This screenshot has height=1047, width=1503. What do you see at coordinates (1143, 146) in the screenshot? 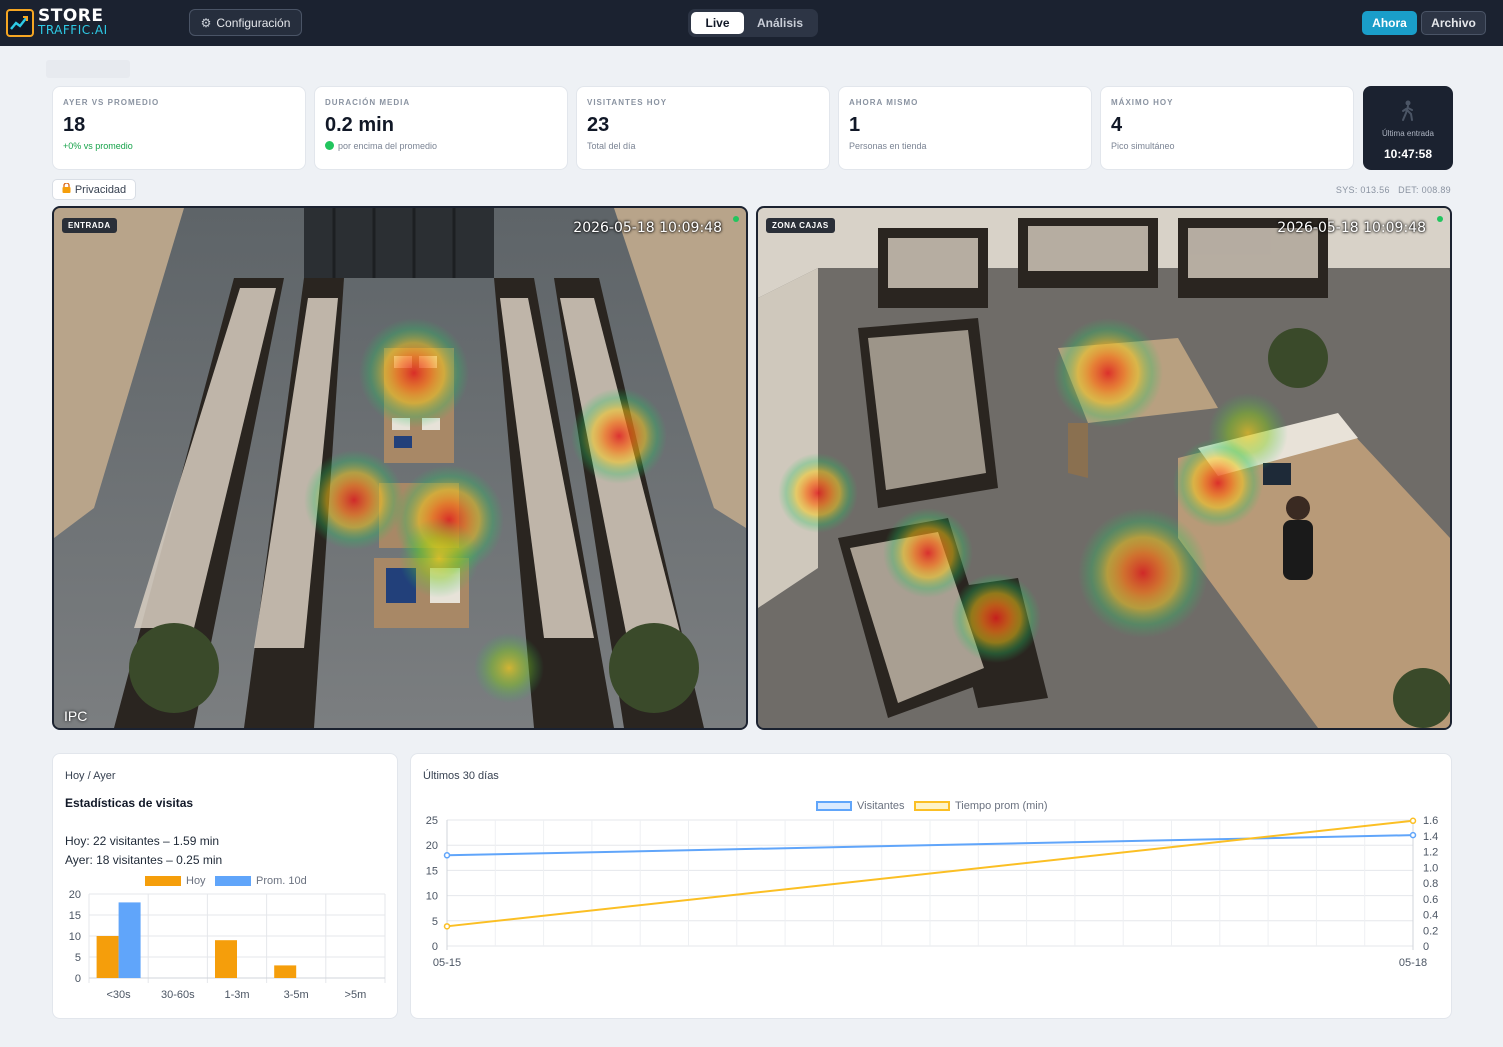
I see `stat-sub: Pico simultáneo` at bounding box center [1143, 146].